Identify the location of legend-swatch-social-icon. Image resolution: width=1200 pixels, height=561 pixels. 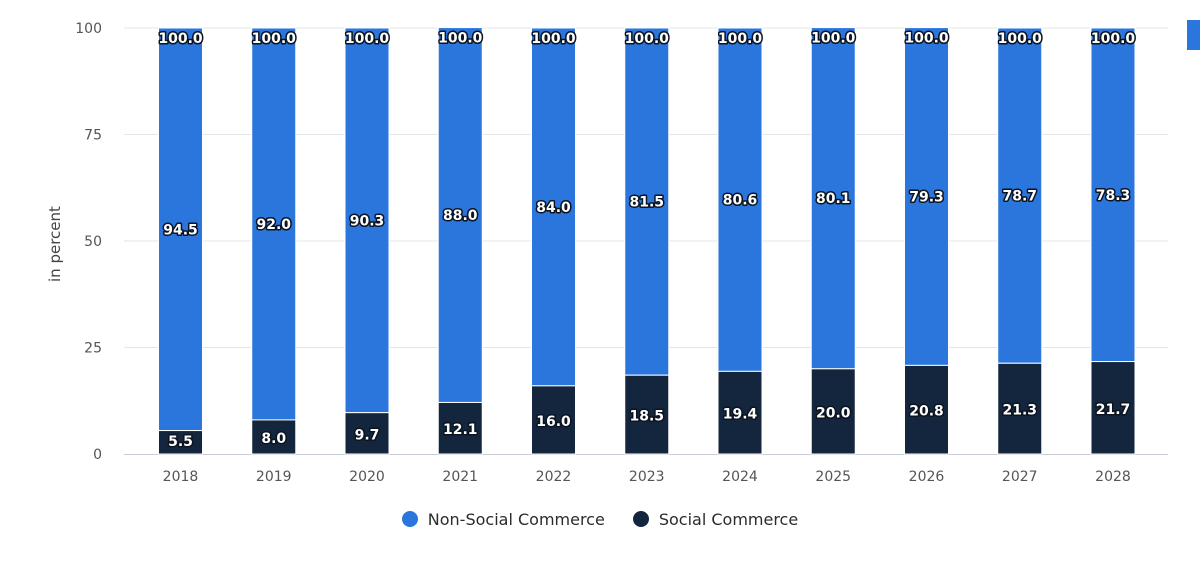
(640, 519).